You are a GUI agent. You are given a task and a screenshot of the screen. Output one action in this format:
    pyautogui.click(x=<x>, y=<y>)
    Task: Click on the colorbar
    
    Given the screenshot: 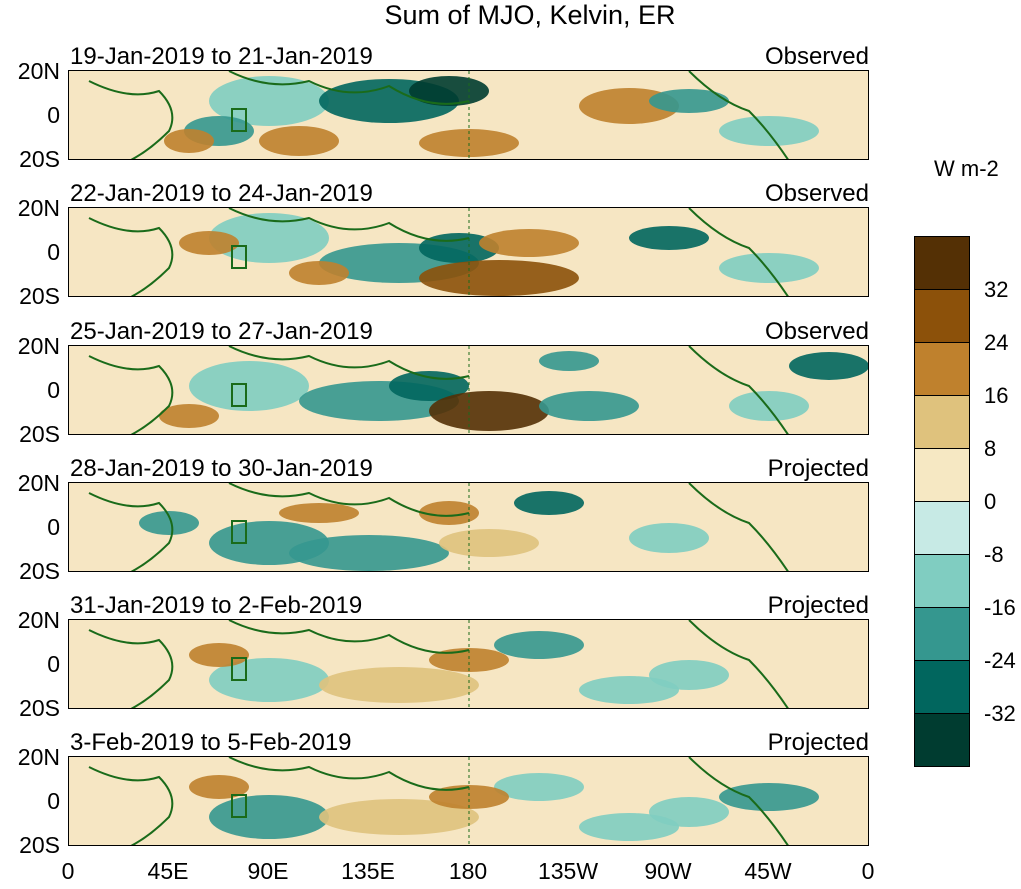 What is the action you would take?
    pyautogui.click(x=942, y=501)
    